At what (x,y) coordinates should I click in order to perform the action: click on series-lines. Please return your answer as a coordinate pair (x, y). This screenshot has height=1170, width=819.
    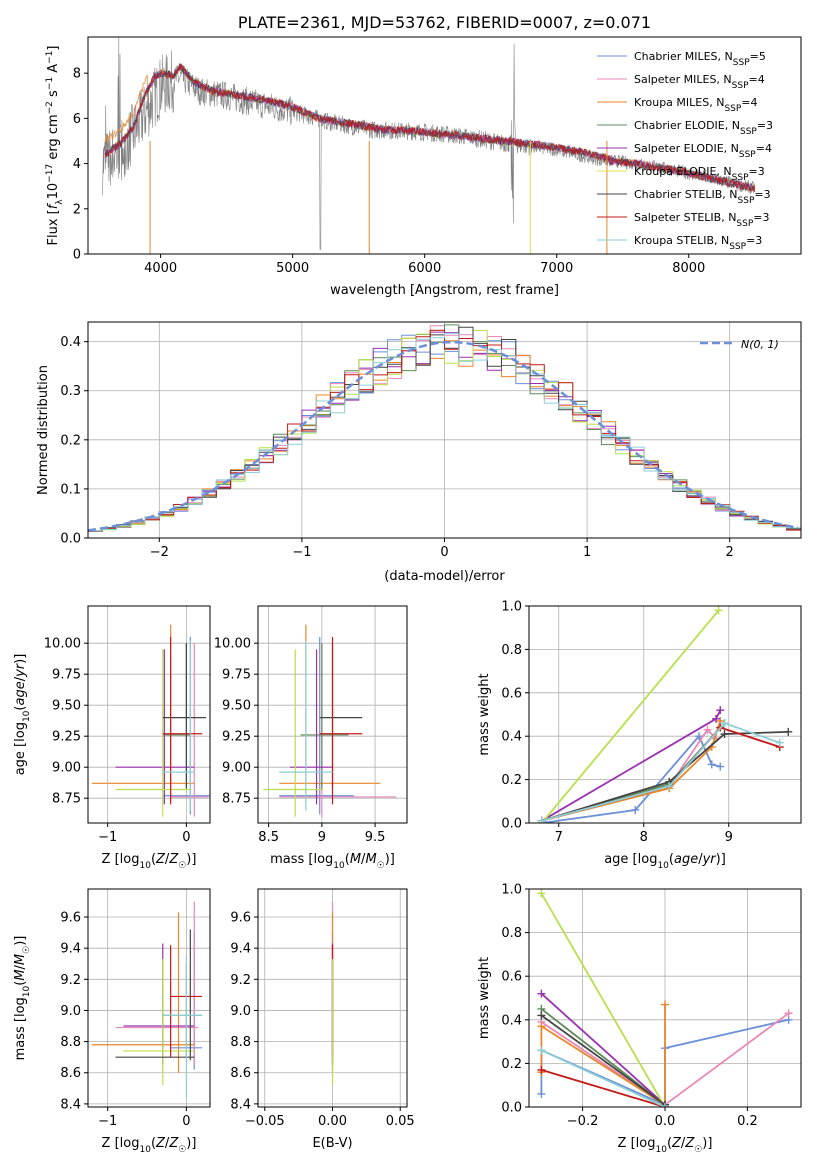
    Looking at the image, I should click on (665, 714).